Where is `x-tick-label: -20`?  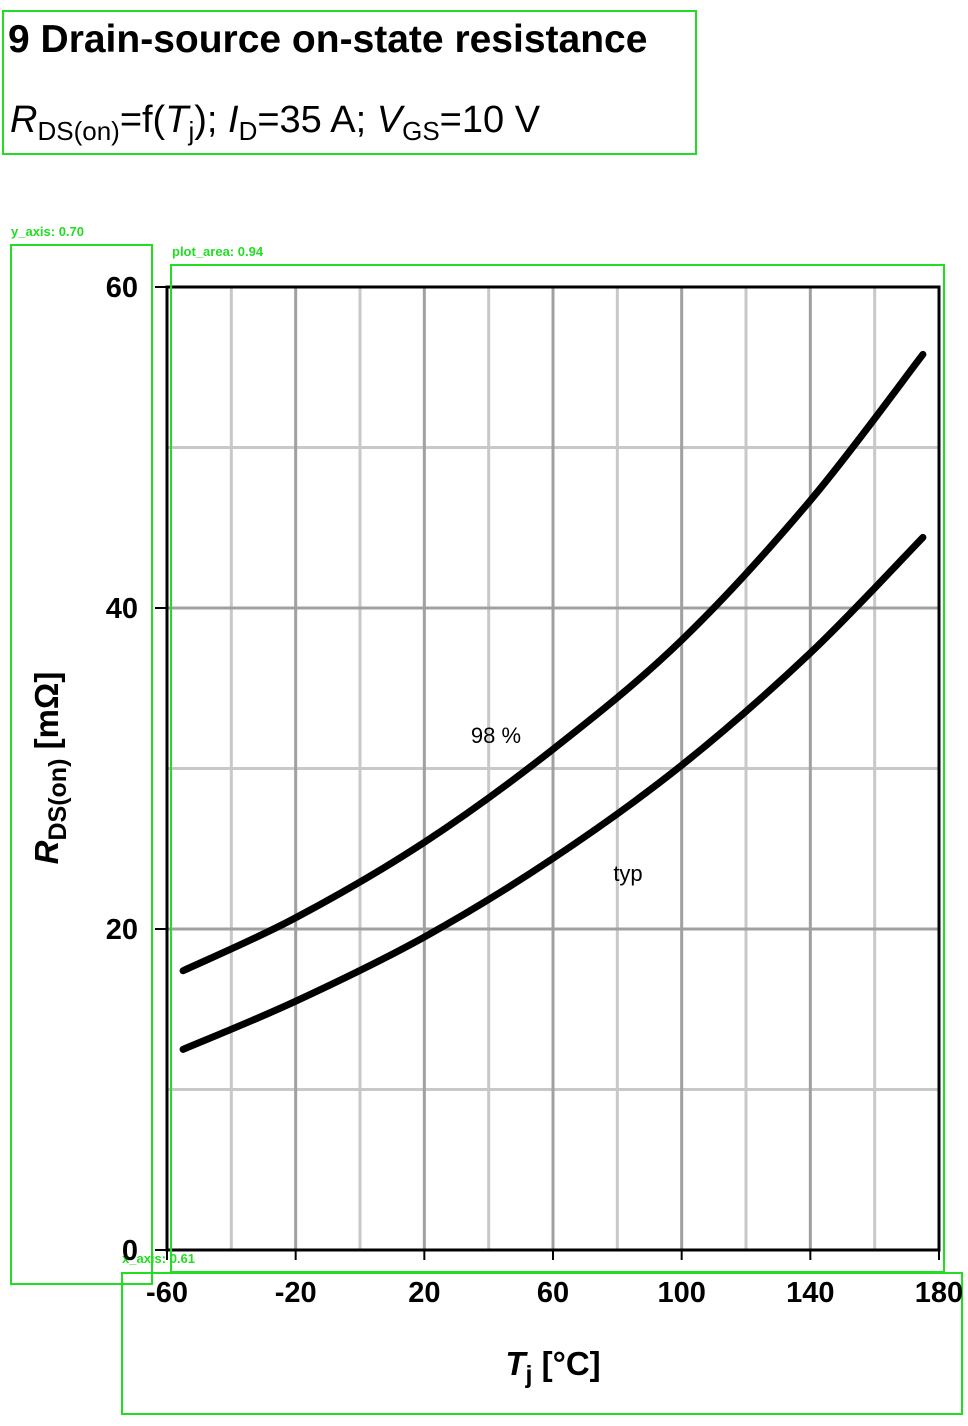 x-tick-label: -20 is located at coordinates (296, 1293).